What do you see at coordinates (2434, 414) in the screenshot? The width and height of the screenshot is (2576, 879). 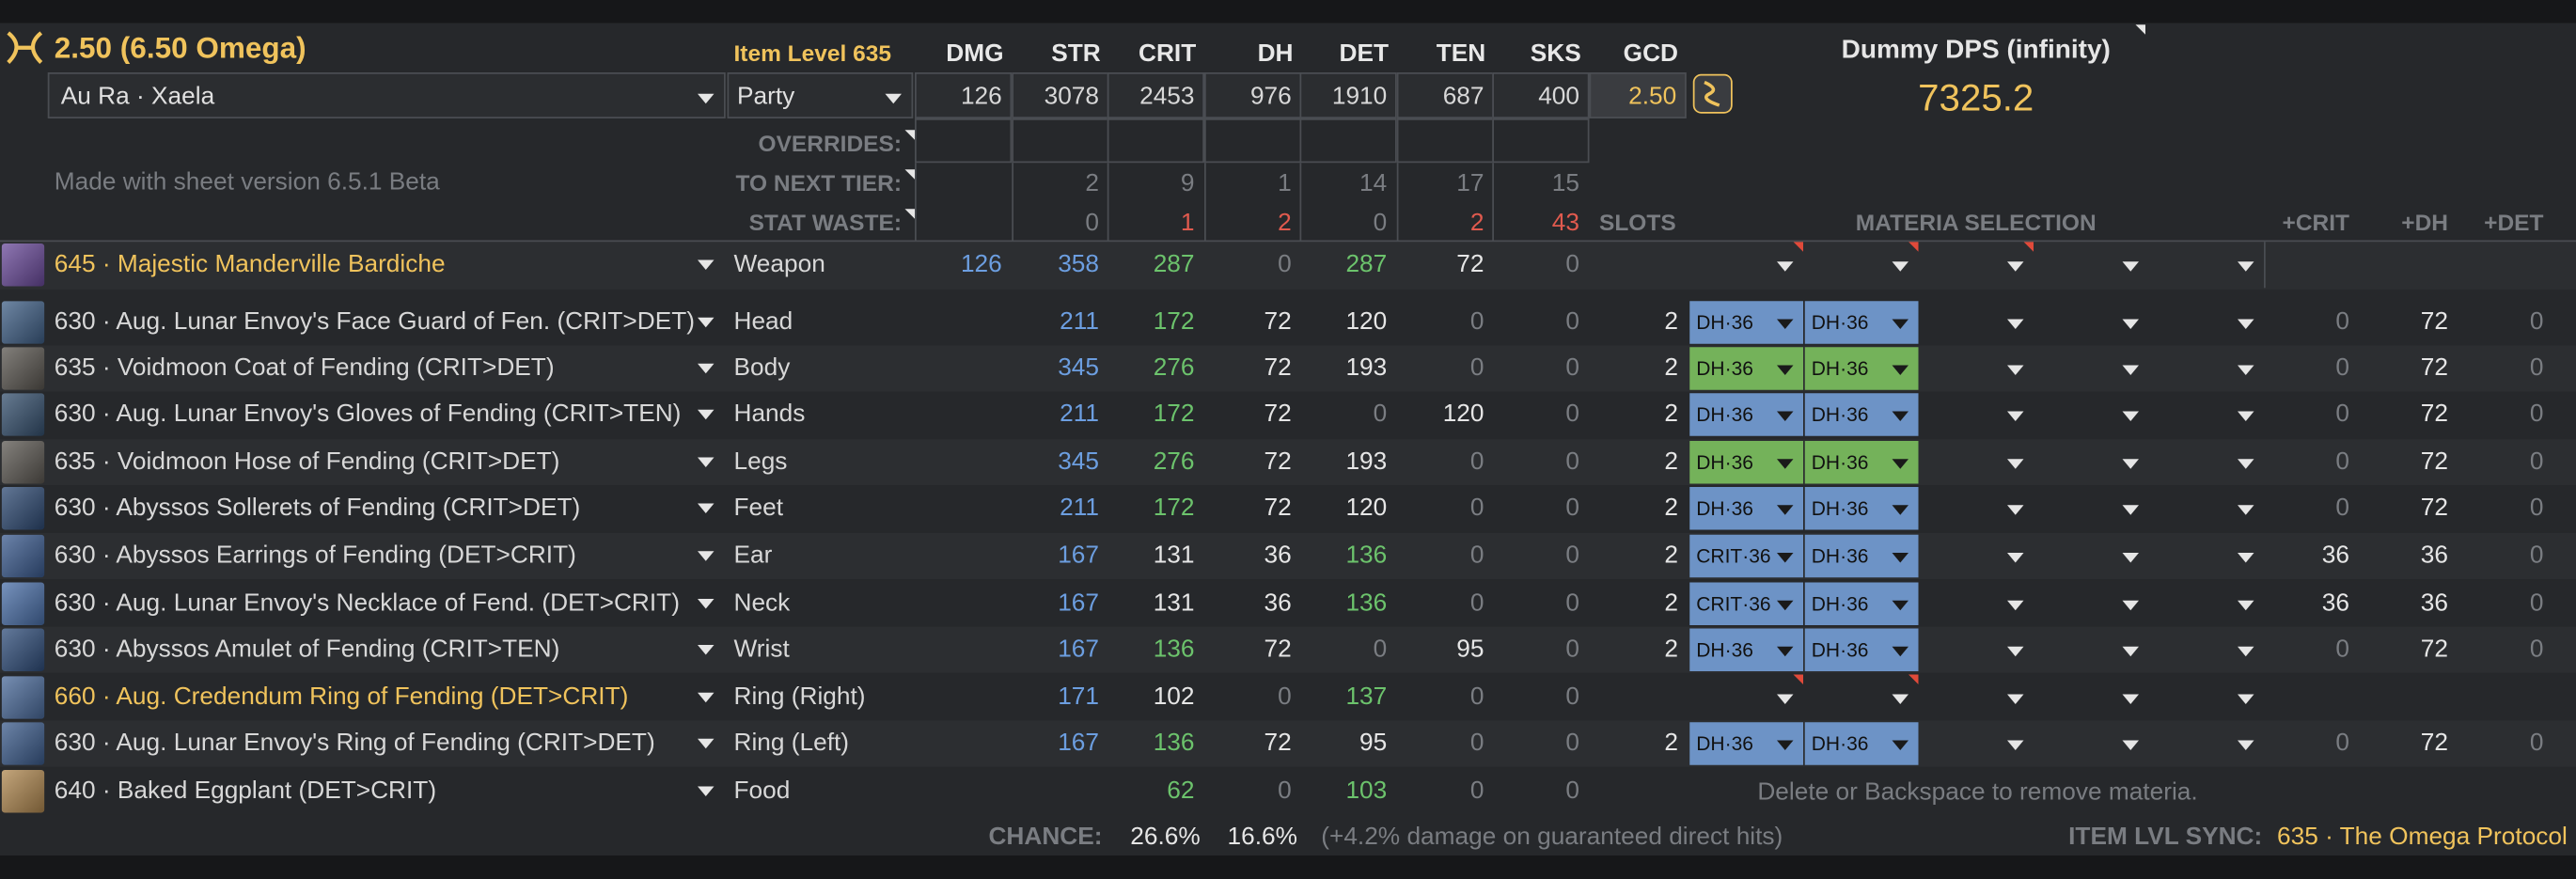 I see `materia-bonus-dh: 72` at bounding box center [2434, 414].